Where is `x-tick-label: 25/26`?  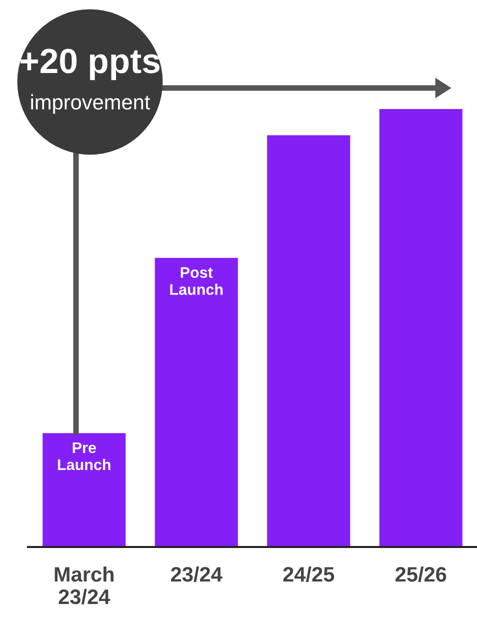 x-tick-label: 25/26 is located at coordinates (421, 574).